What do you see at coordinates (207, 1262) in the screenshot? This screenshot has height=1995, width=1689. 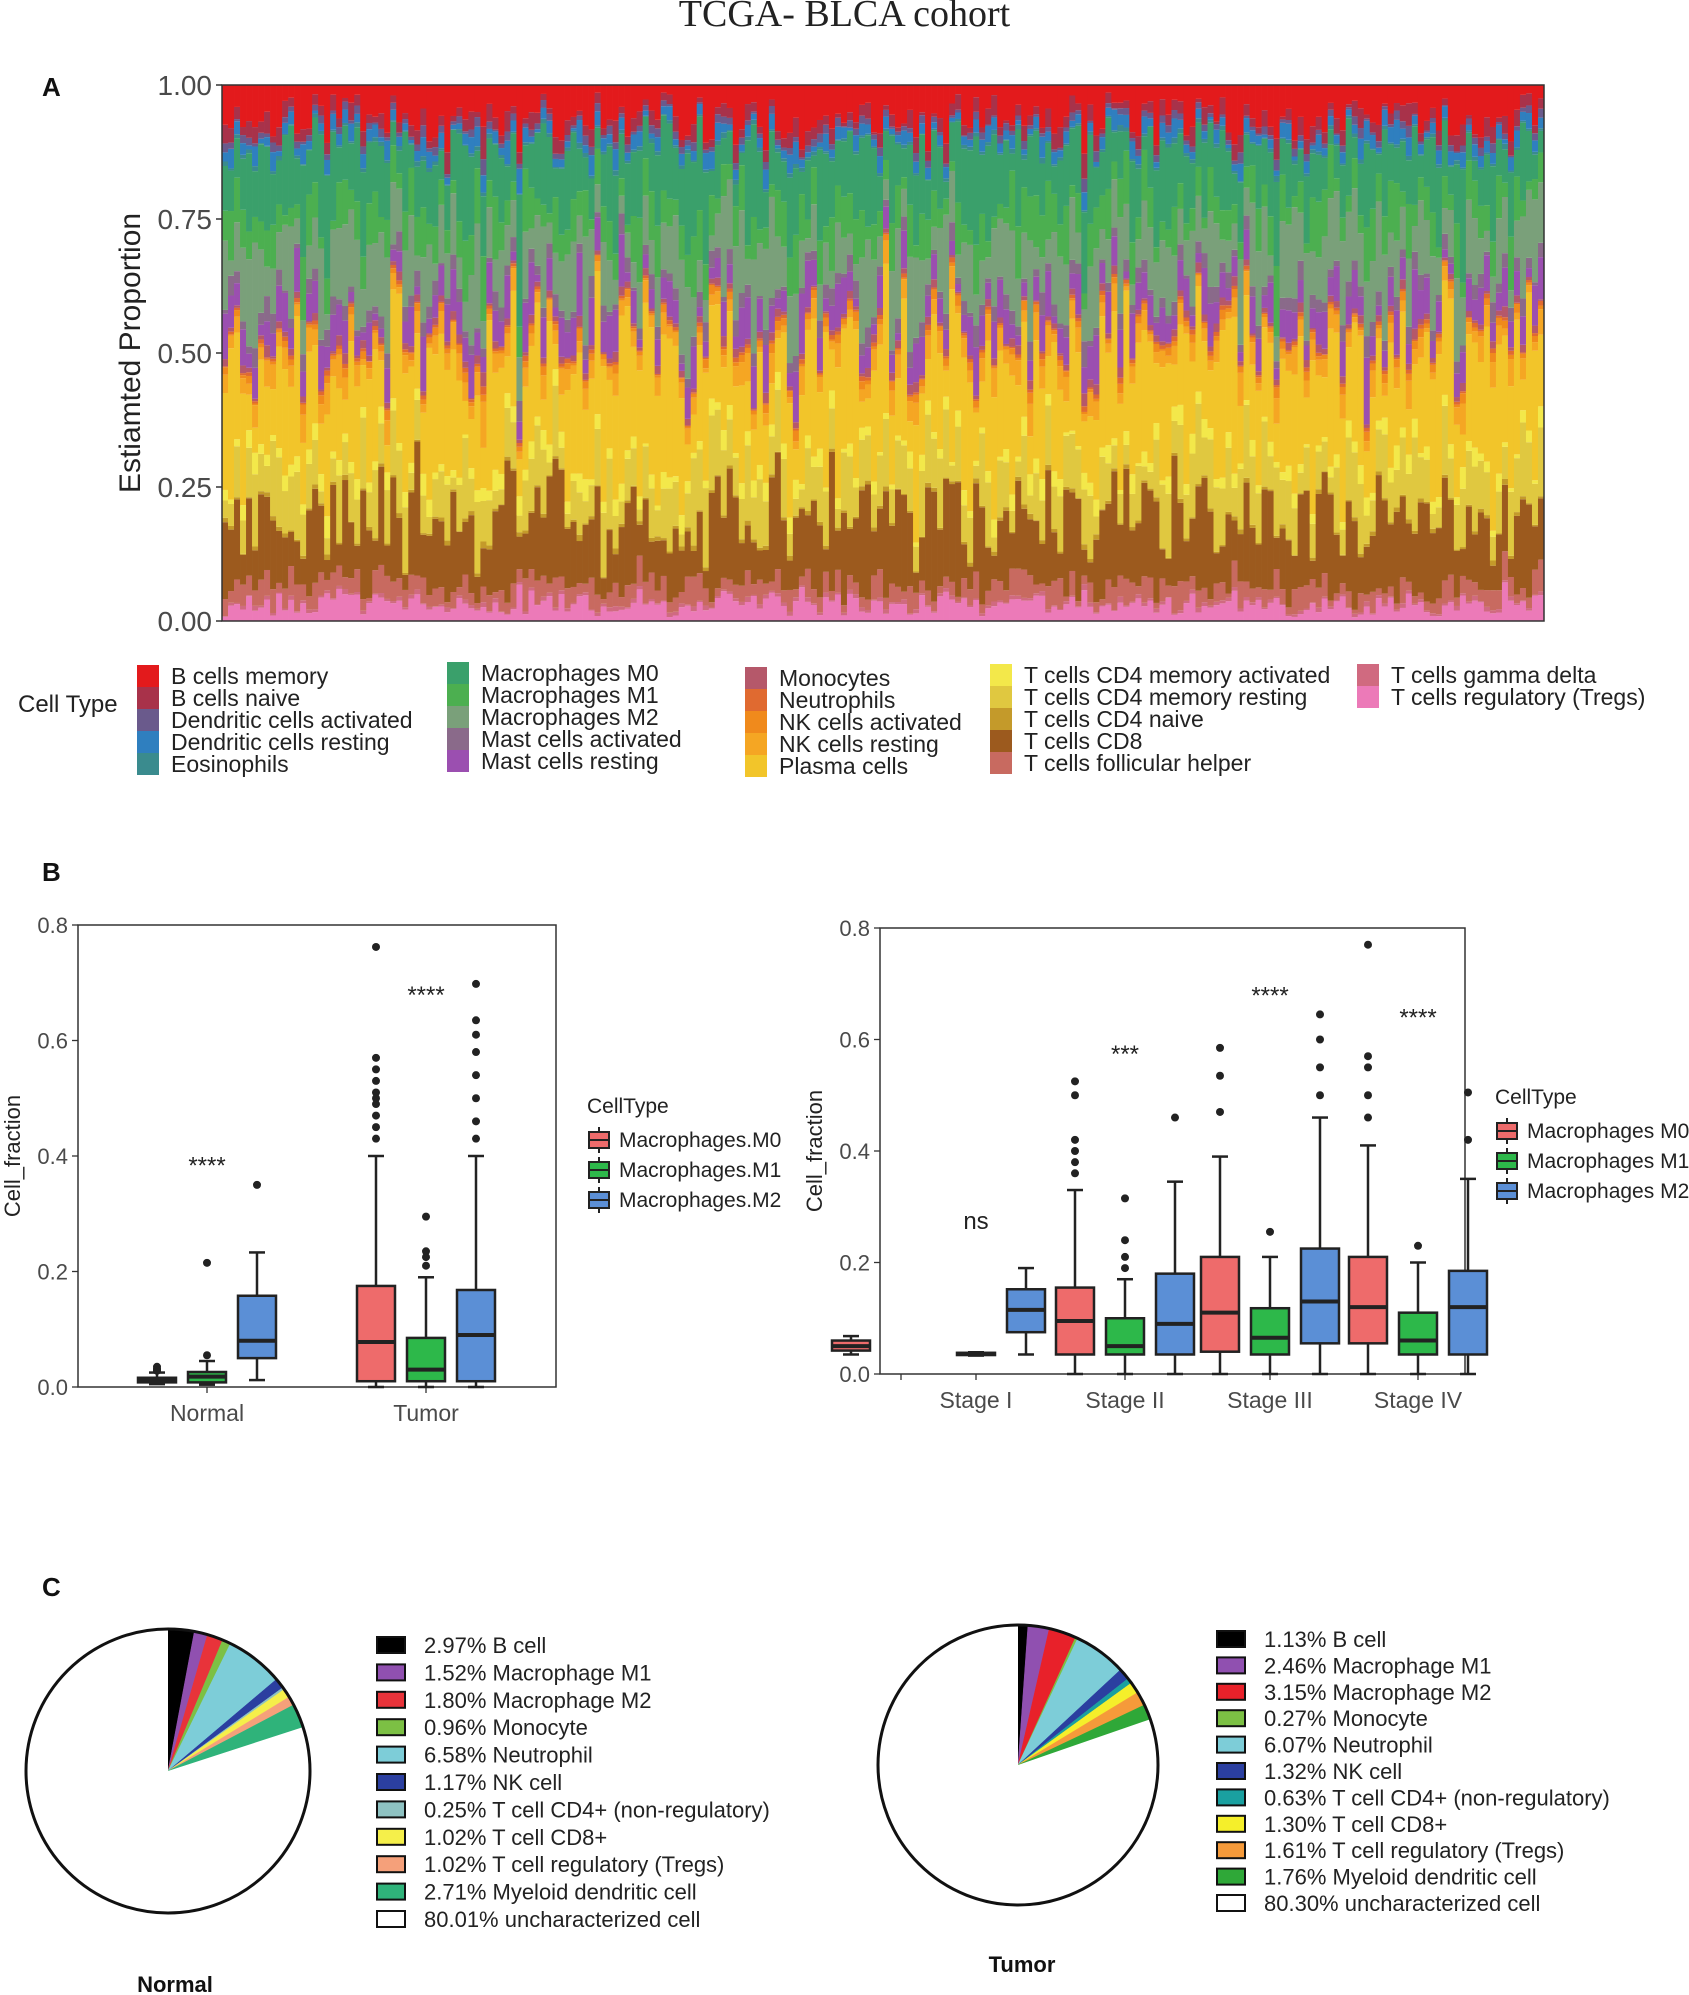 I see `outlier-point` at bounding box center [207, 1262].